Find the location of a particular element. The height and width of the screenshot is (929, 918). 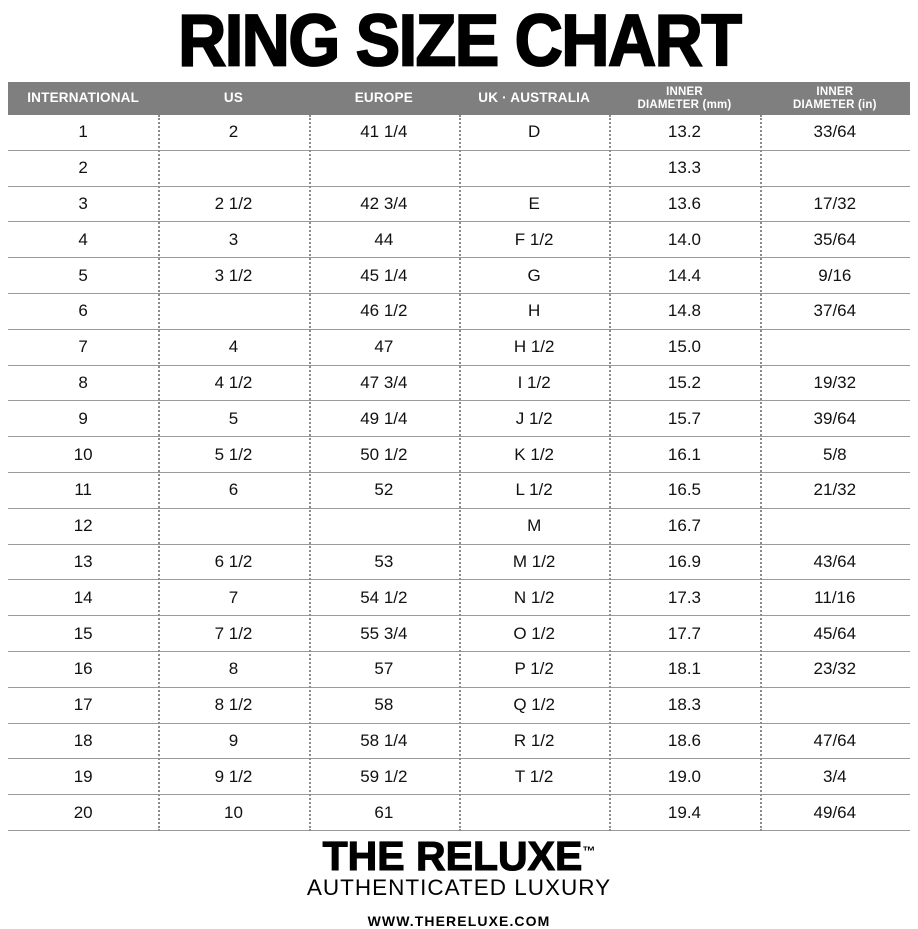

col-header-inner-diameter-in: INNER DIAMETER (in) is located at coordinates (834, 98).